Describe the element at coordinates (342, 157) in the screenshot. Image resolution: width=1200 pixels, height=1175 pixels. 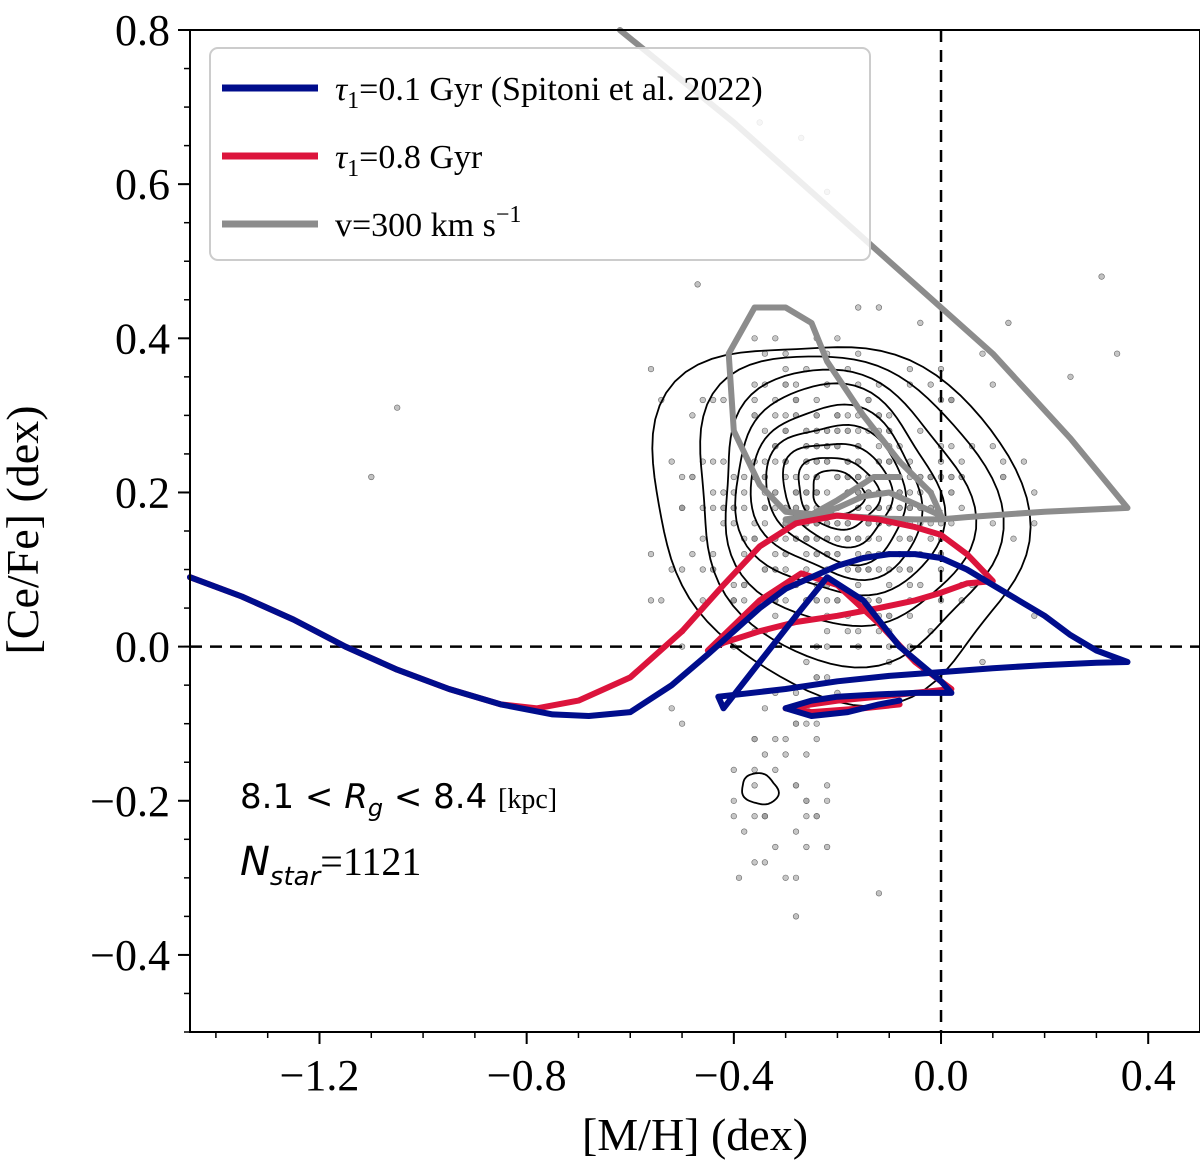
I see `legend-symbol: τ` at that location.